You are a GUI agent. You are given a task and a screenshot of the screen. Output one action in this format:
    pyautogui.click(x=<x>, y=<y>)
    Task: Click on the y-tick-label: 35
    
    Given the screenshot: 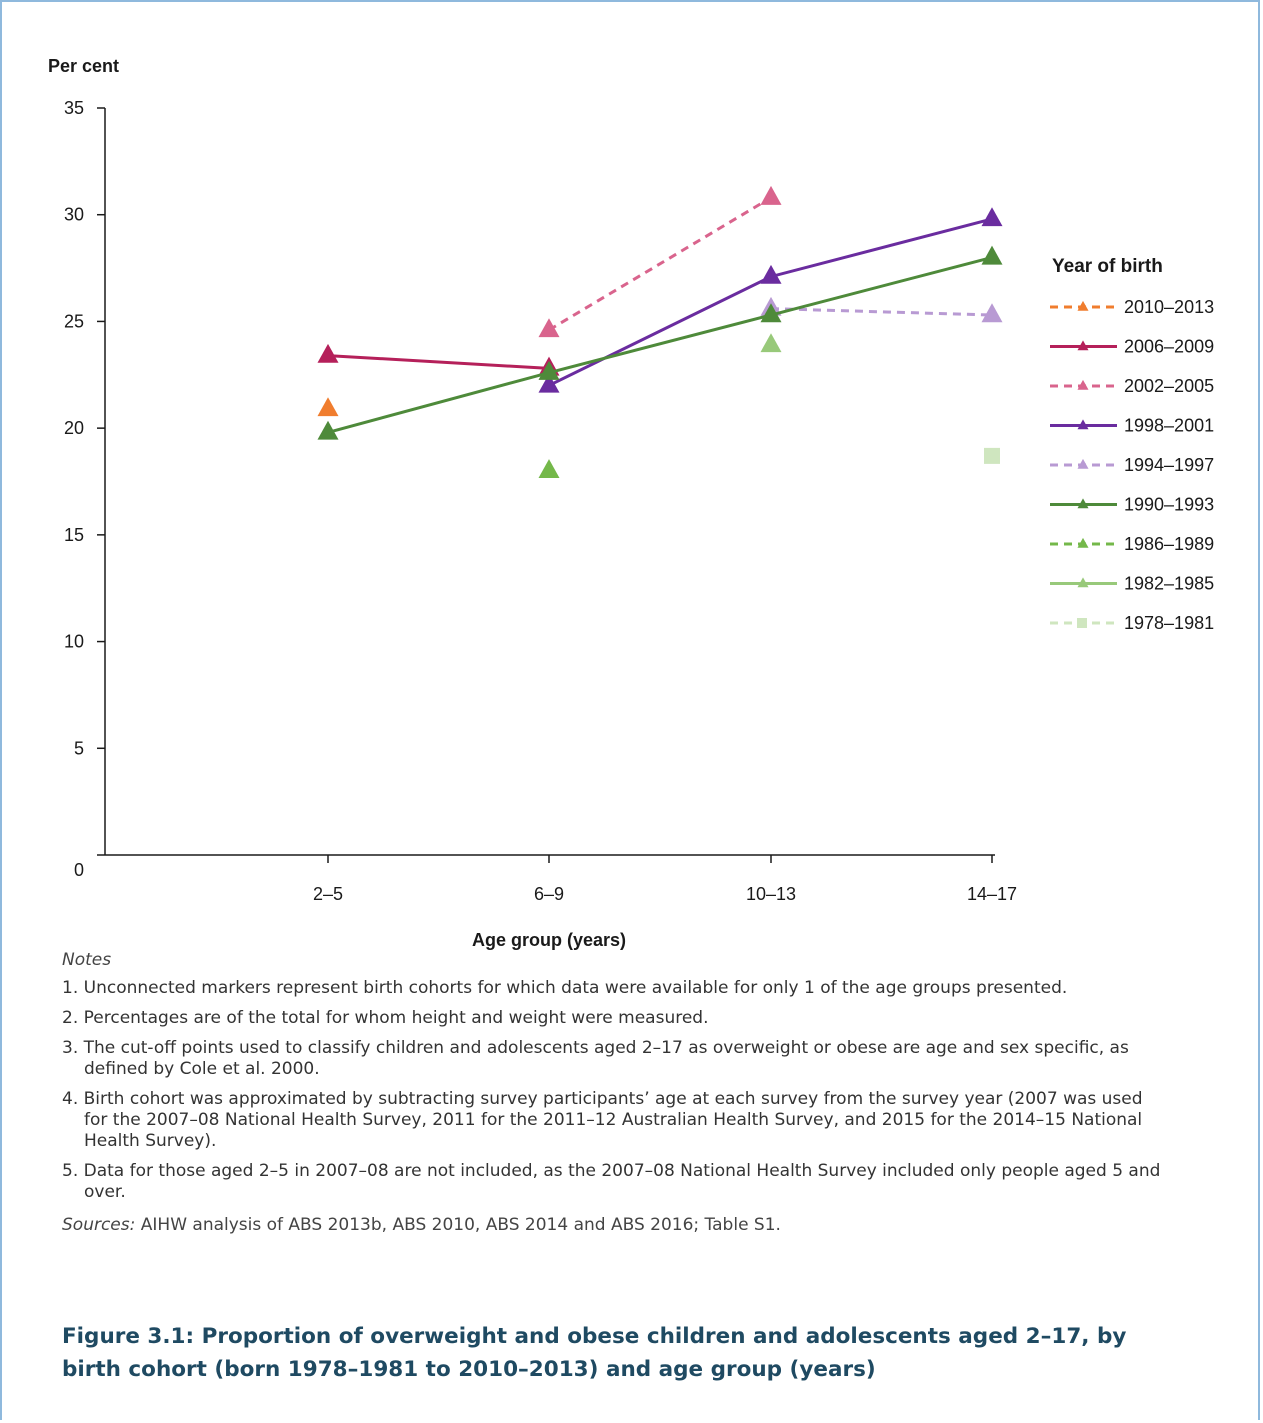 What is the action you would take?
    pyautogui.click(x=74, y=108)
    